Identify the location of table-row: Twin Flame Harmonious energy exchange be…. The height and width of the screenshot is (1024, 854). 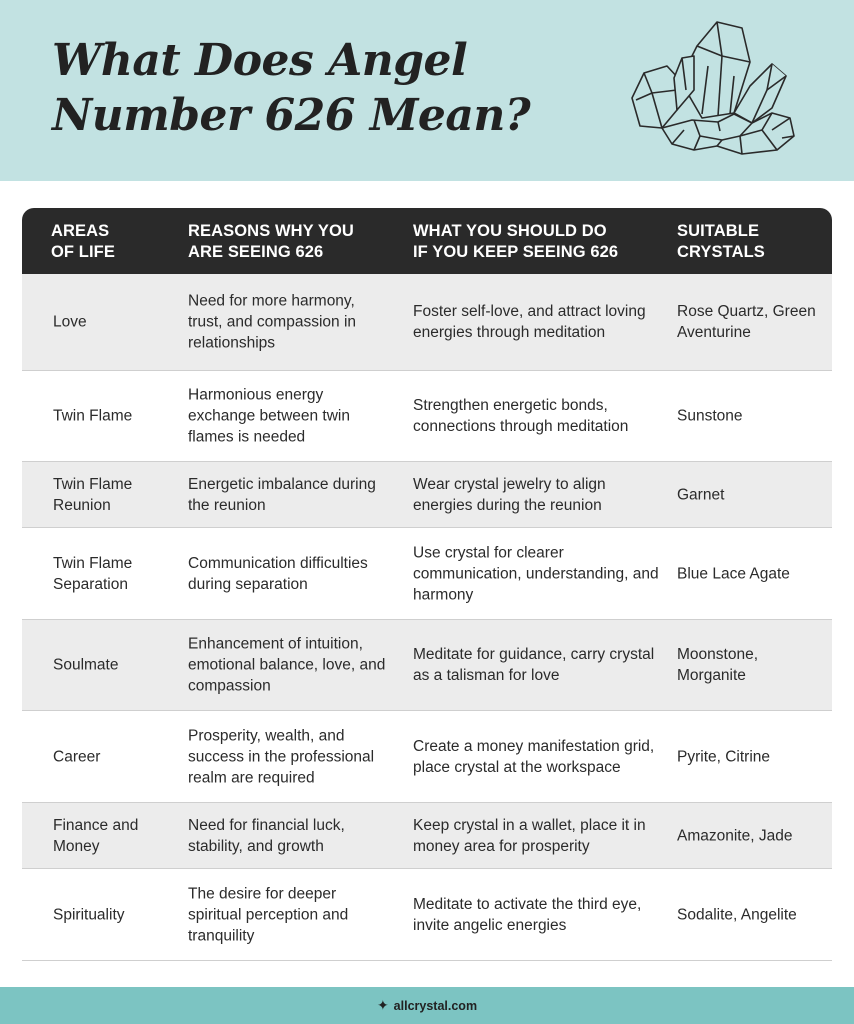
(427, 416).